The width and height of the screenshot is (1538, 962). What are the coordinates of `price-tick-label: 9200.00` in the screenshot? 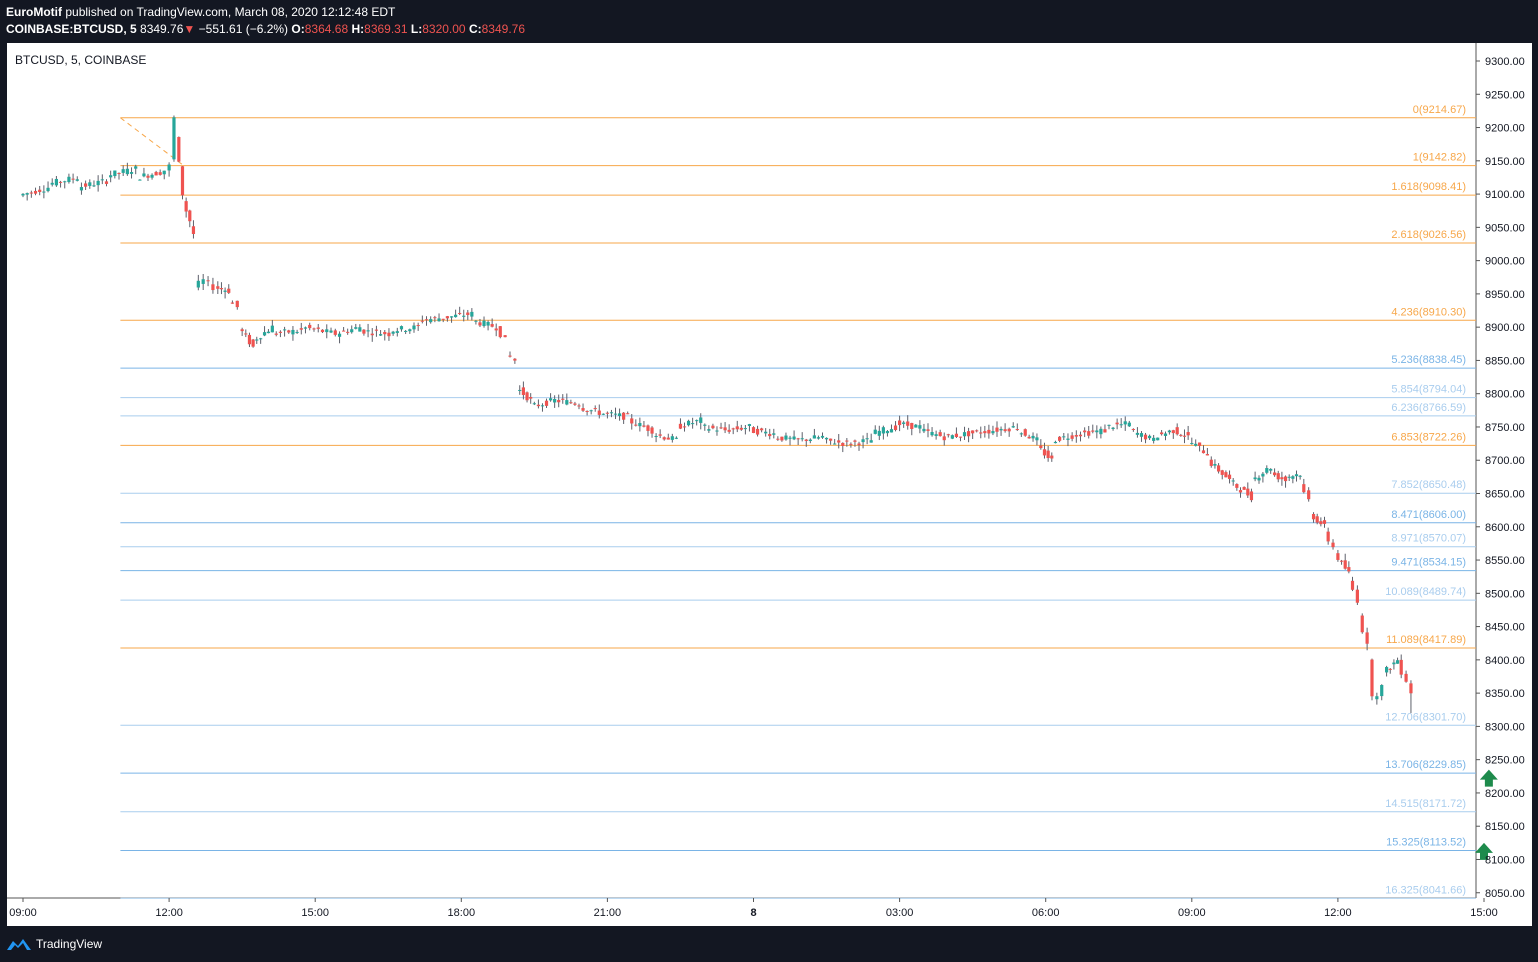 It's located at (1505, 129).